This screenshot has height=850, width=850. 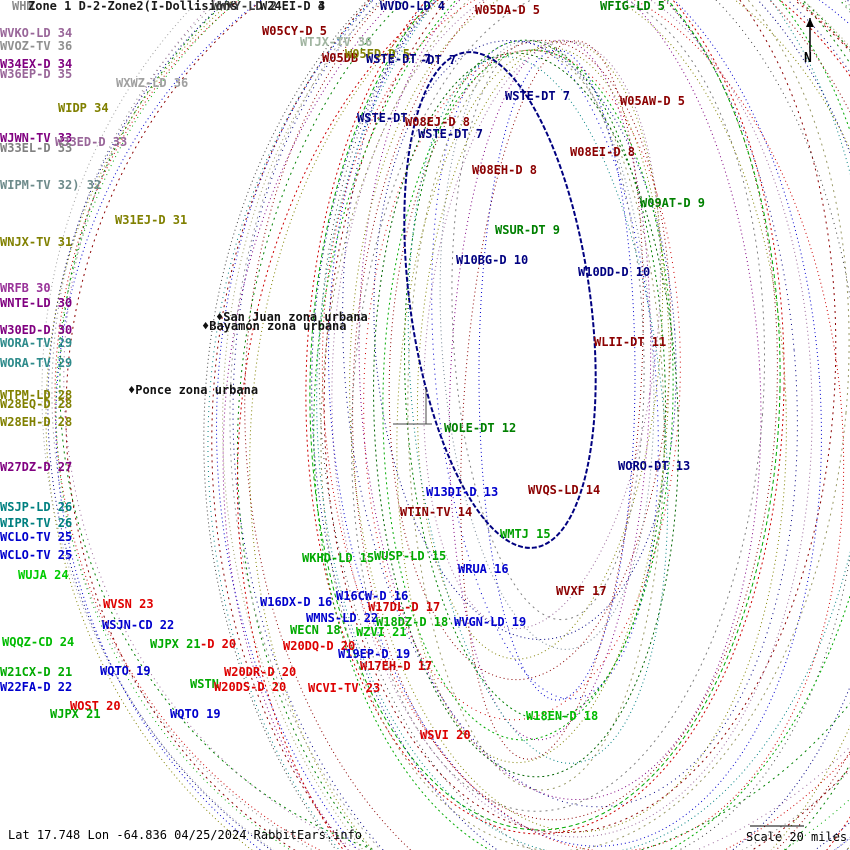 I want to click on station-label: WTJX-TV 36, so click(x=336, y=42).